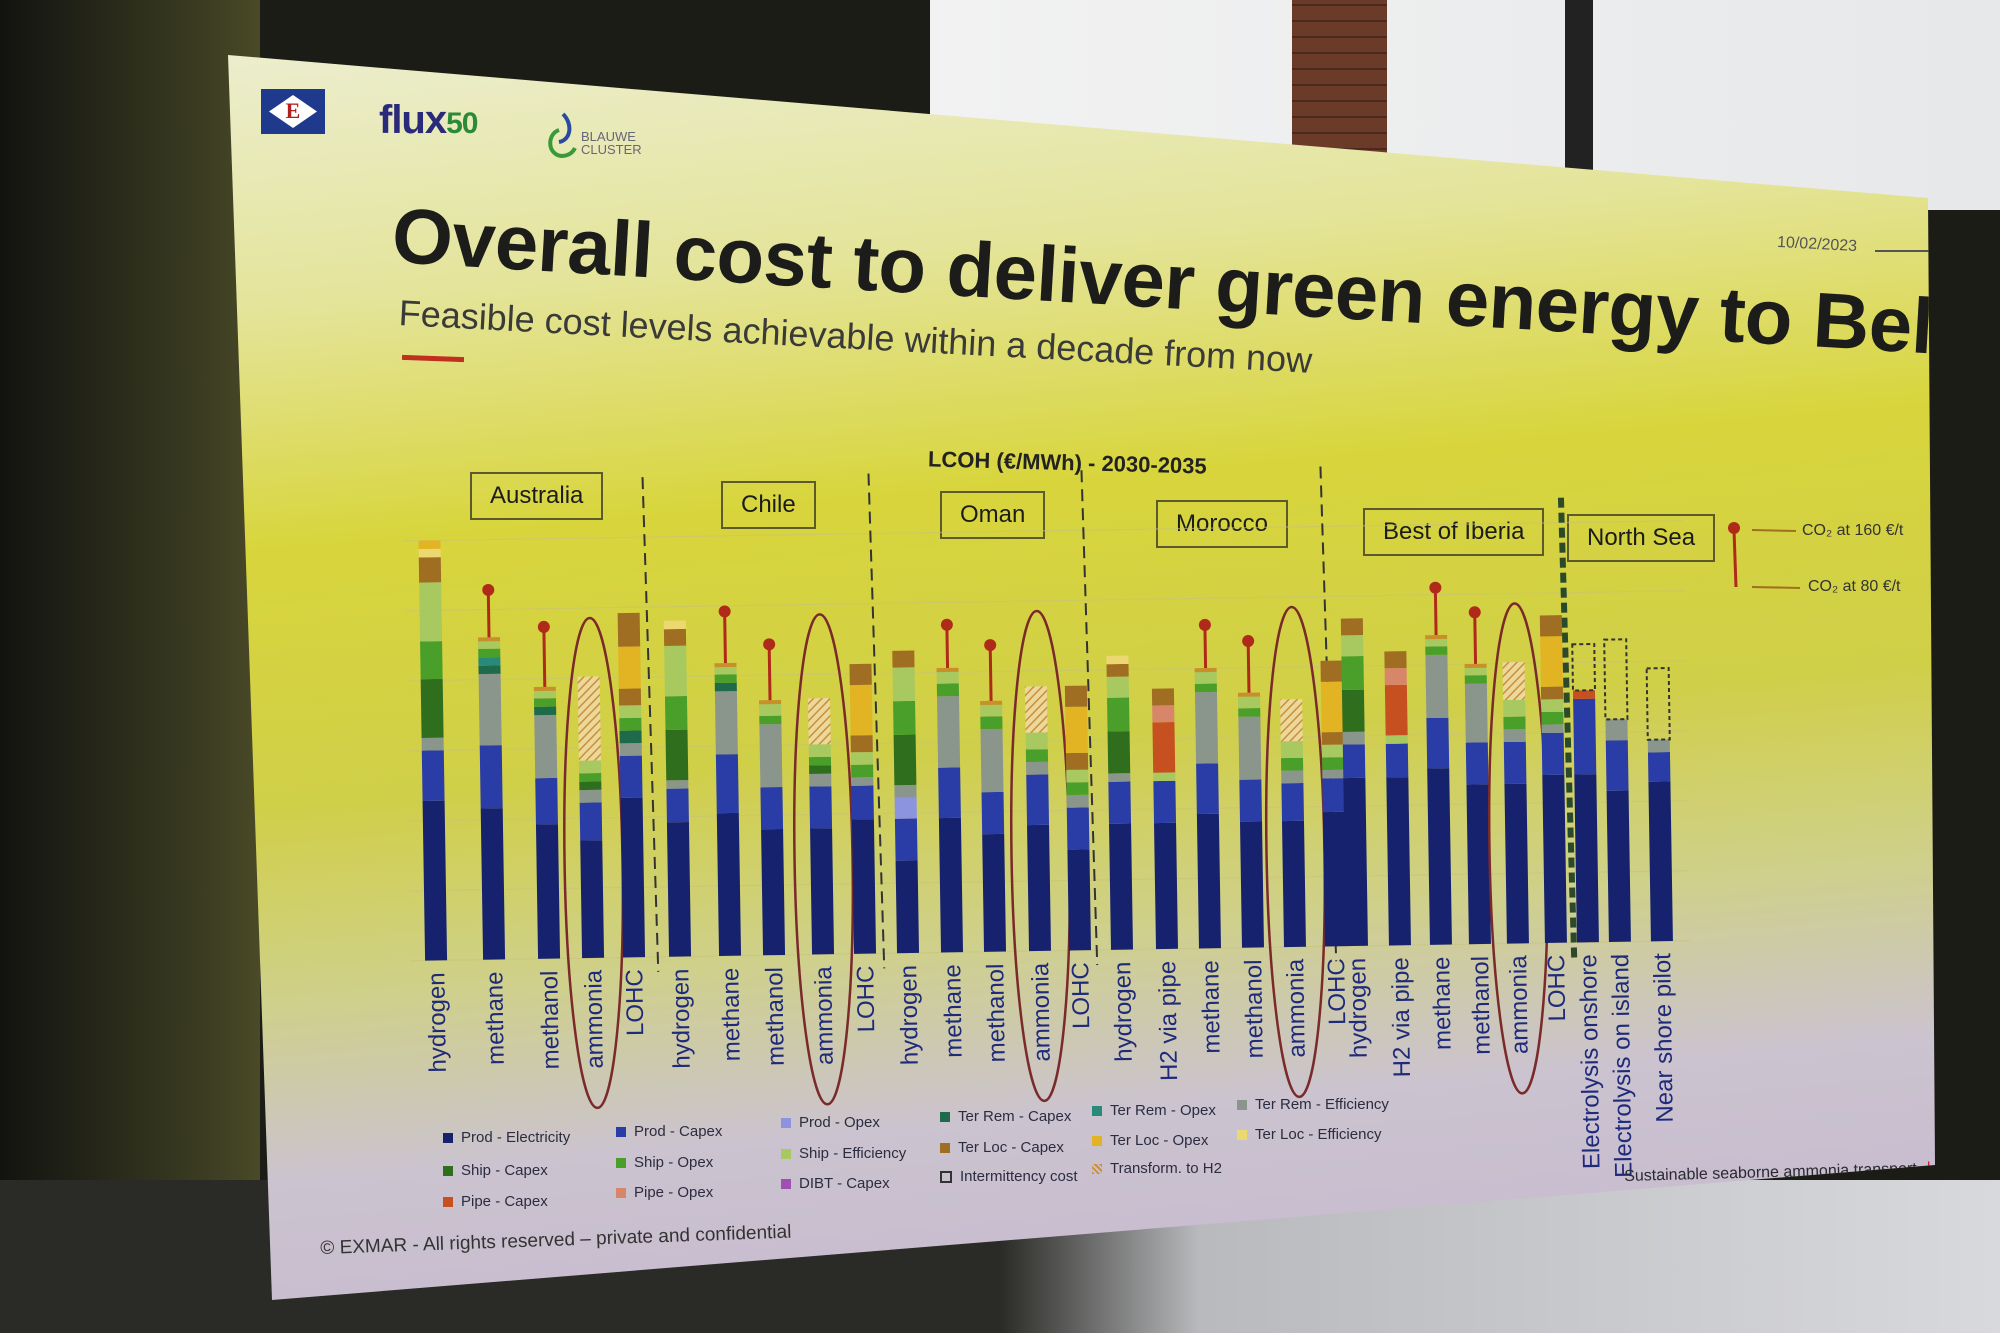  I want to click on bar-australia-hydrogen: hydrogen, so click(435, 806).